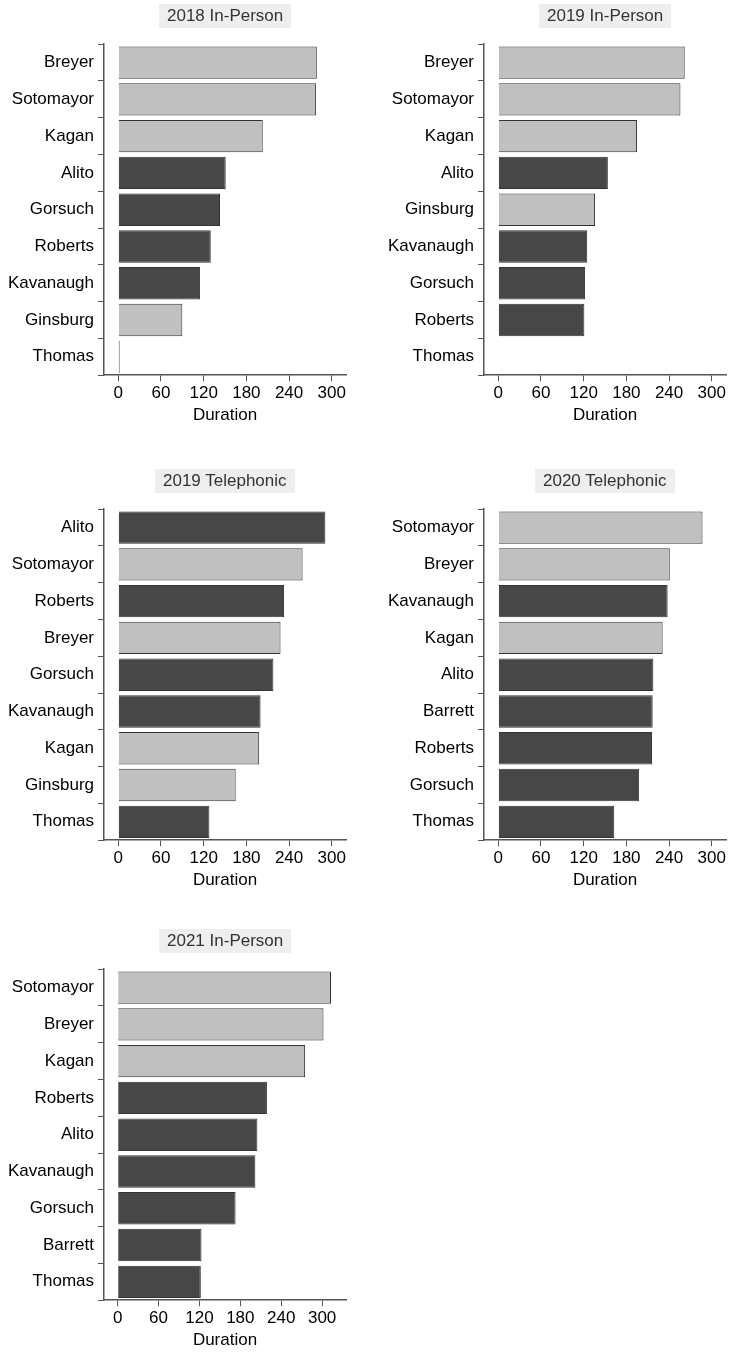 The image size is (755, 1355). Describe the element at coordinates (605, 16) in the screenshot. I see `chart-title: 2019 In-Person` at that location.